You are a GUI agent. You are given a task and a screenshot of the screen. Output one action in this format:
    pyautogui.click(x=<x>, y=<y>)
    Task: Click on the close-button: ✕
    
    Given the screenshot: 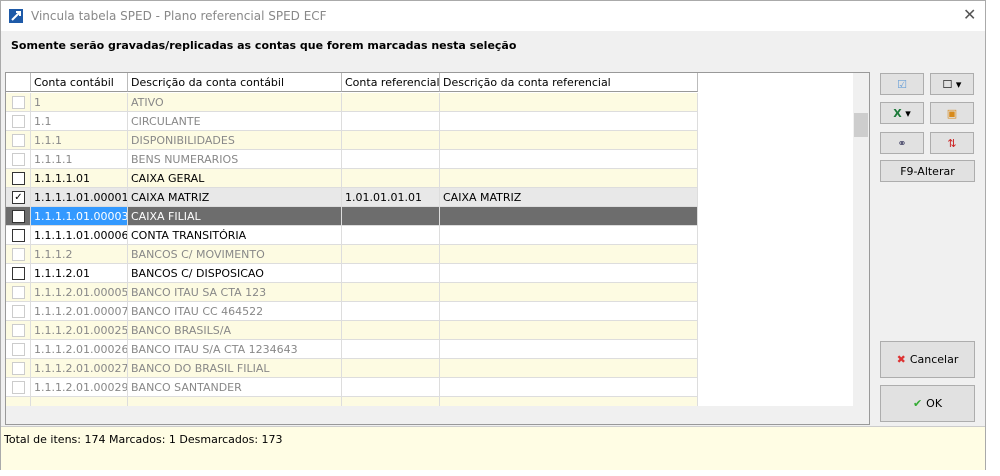 What is the action you would take?
    pyautogui.click(x=970, y=14)
    